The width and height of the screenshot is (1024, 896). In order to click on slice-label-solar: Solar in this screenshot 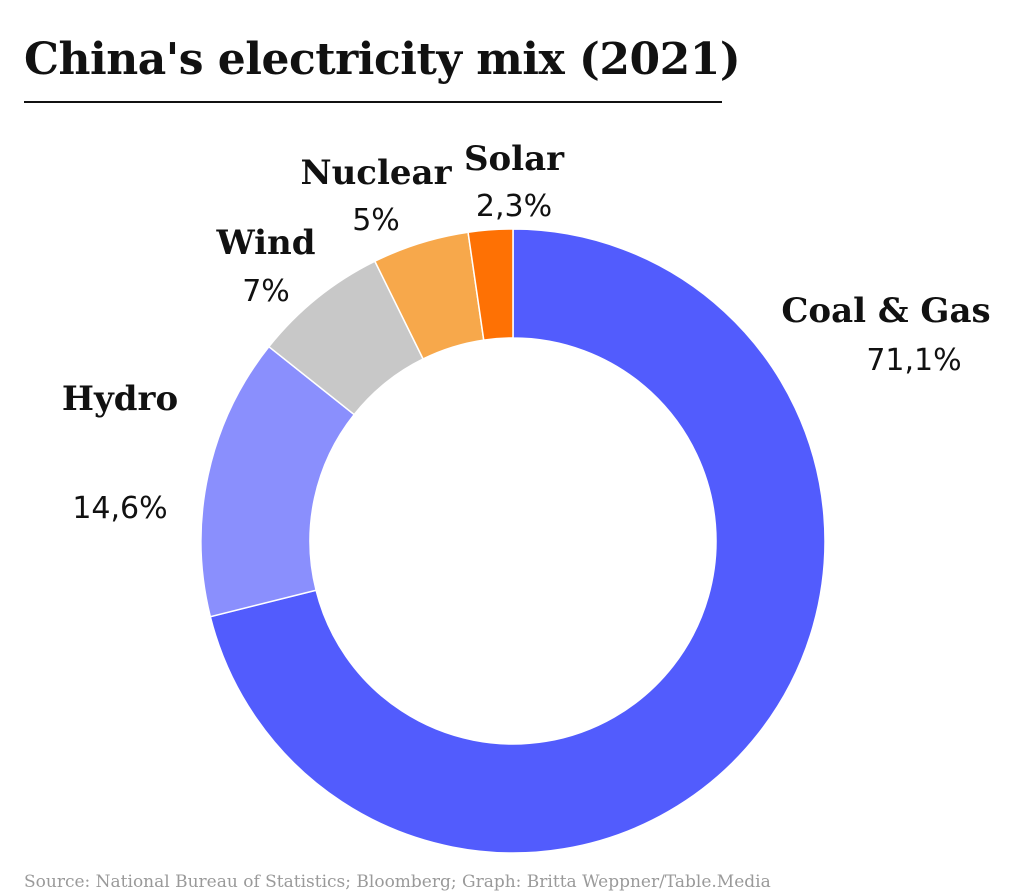, I will do `click(514, 159)`.